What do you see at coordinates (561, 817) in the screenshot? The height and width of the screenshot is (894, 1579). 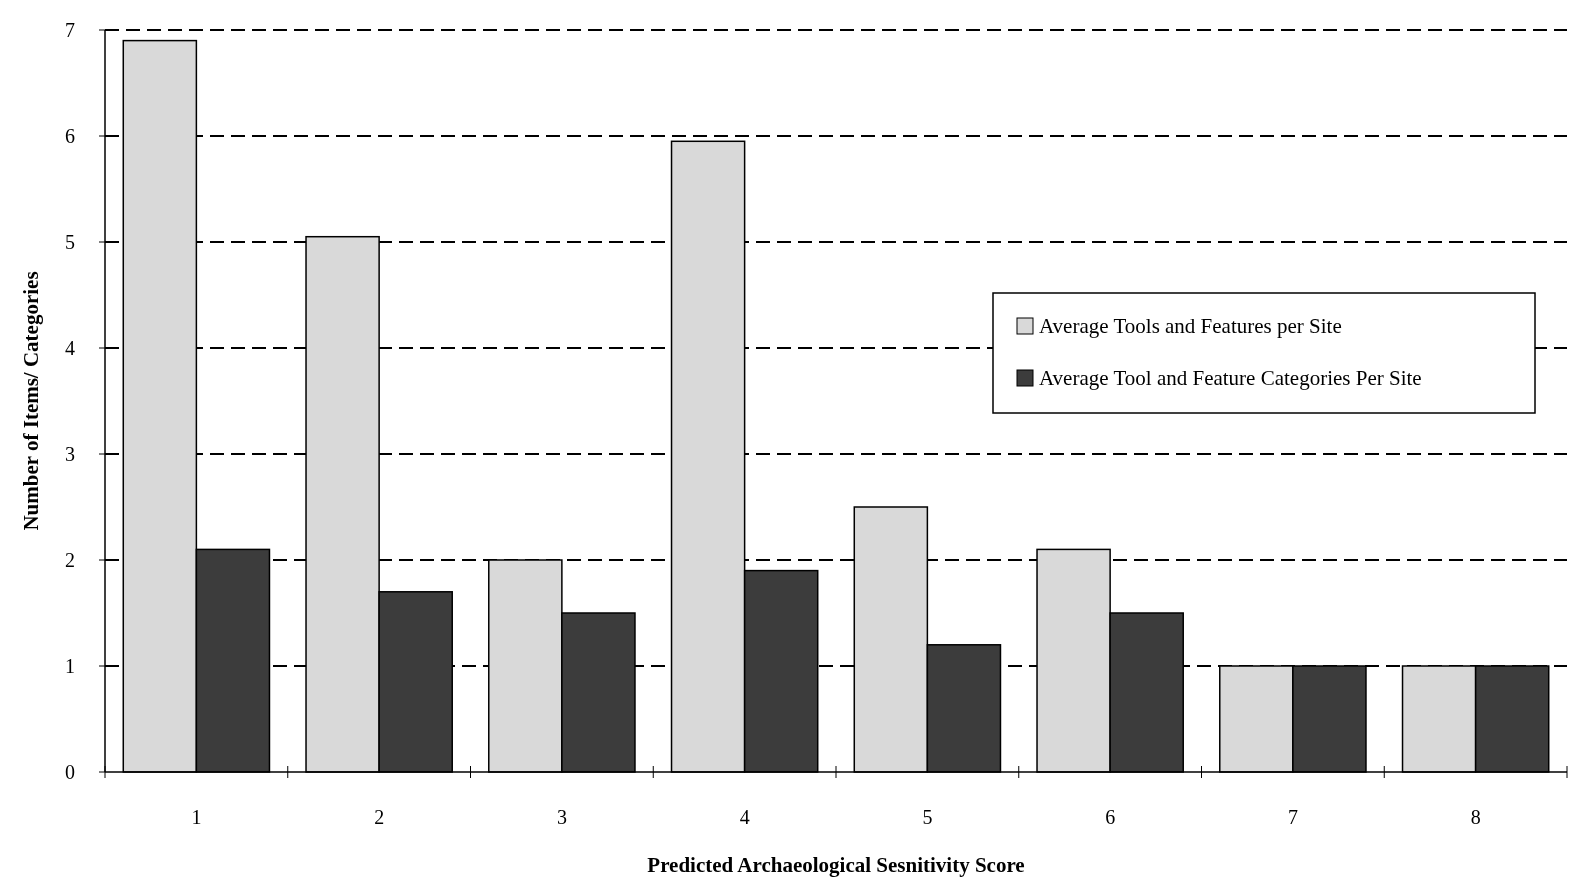 I see `x-tick-label: 3` at bounding box center [561, 817].